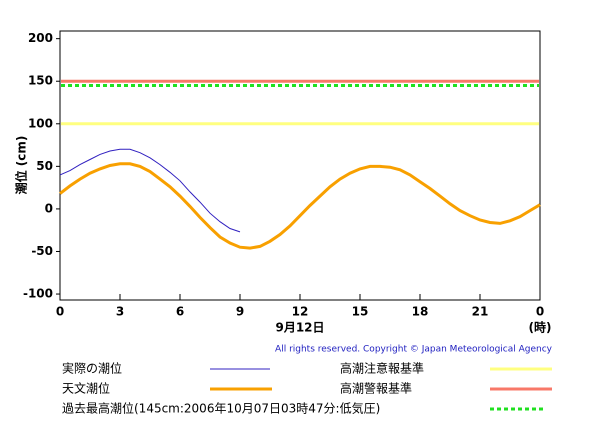 This screenshot has height=440, width=600. Describe the element at coordinates (480, 312) in the screenshot. I see `x-tick-label: 21` at that location.